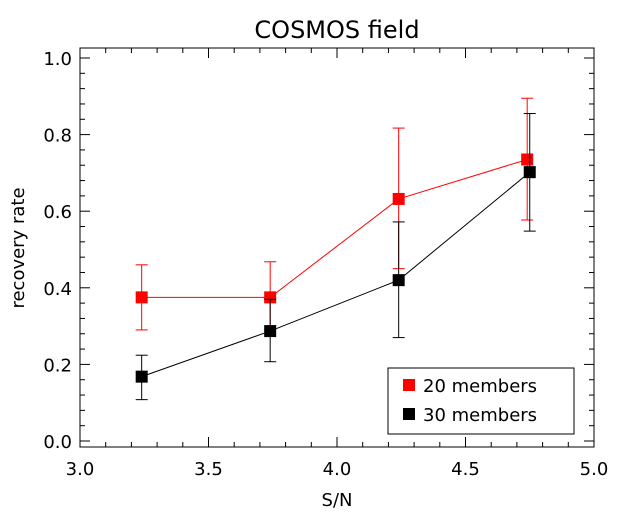 The width and height of the screenshot is (640, 512). I want to click on y-tick-label: 1.0, so click(57, 59).